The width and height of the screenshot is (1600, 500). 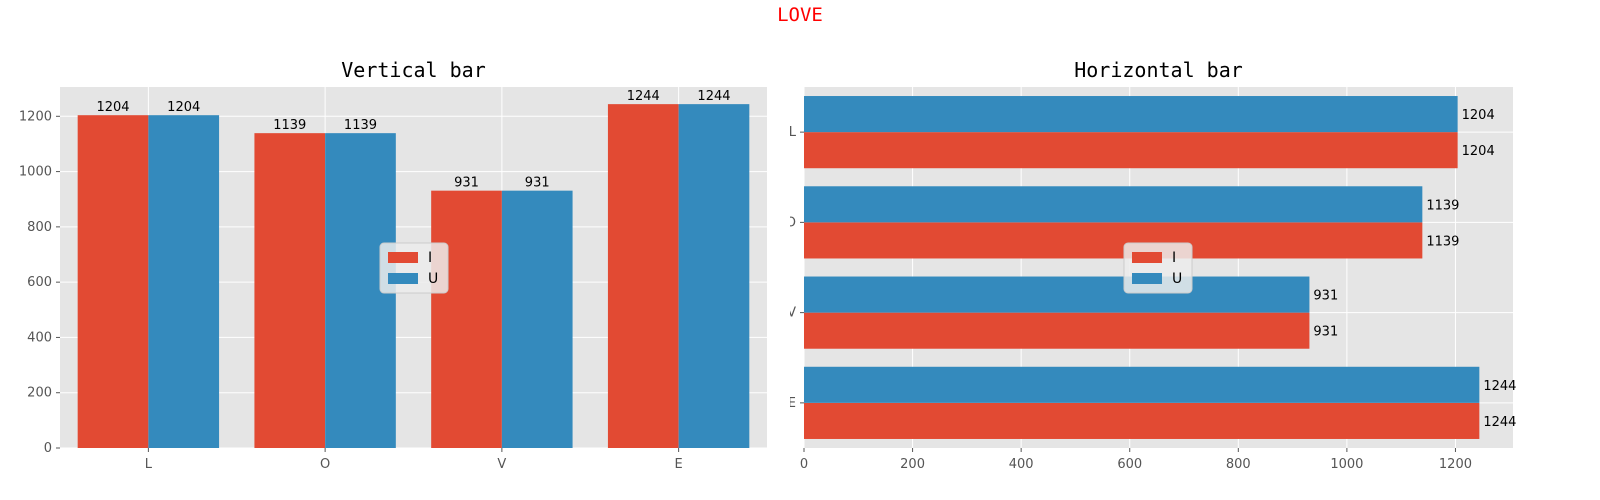 What do you see at coordinates (39, 393) in the screenshot?
I see `y-tick-label: 200` at bounding box center [39, 393].